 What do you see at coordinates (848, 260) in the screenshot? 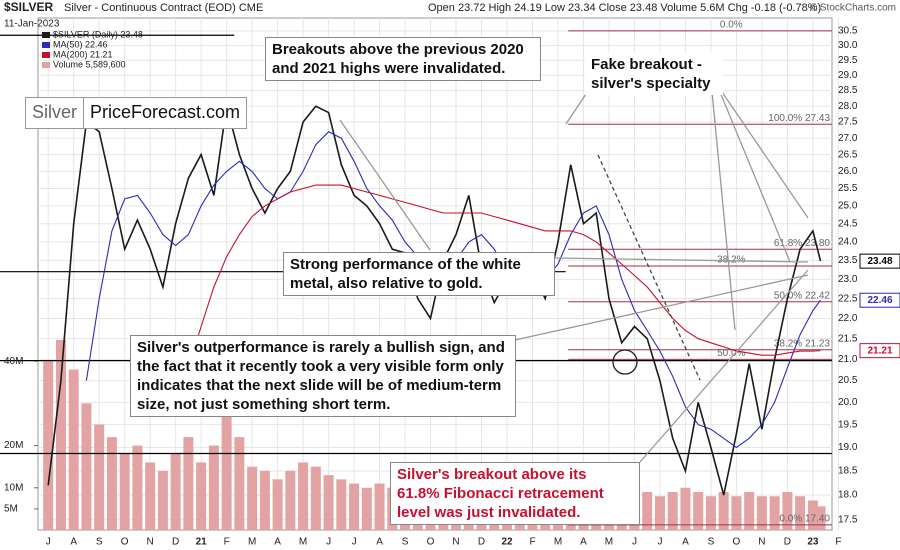
I see `y-tick-label: 23.5` at bounding box center [848, 260].